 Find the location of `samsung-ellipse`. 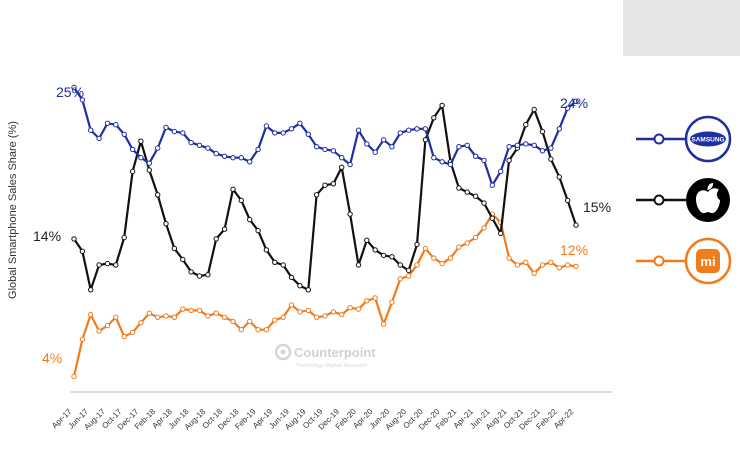

samsung-ellipse is located at coordinates (708, 139).